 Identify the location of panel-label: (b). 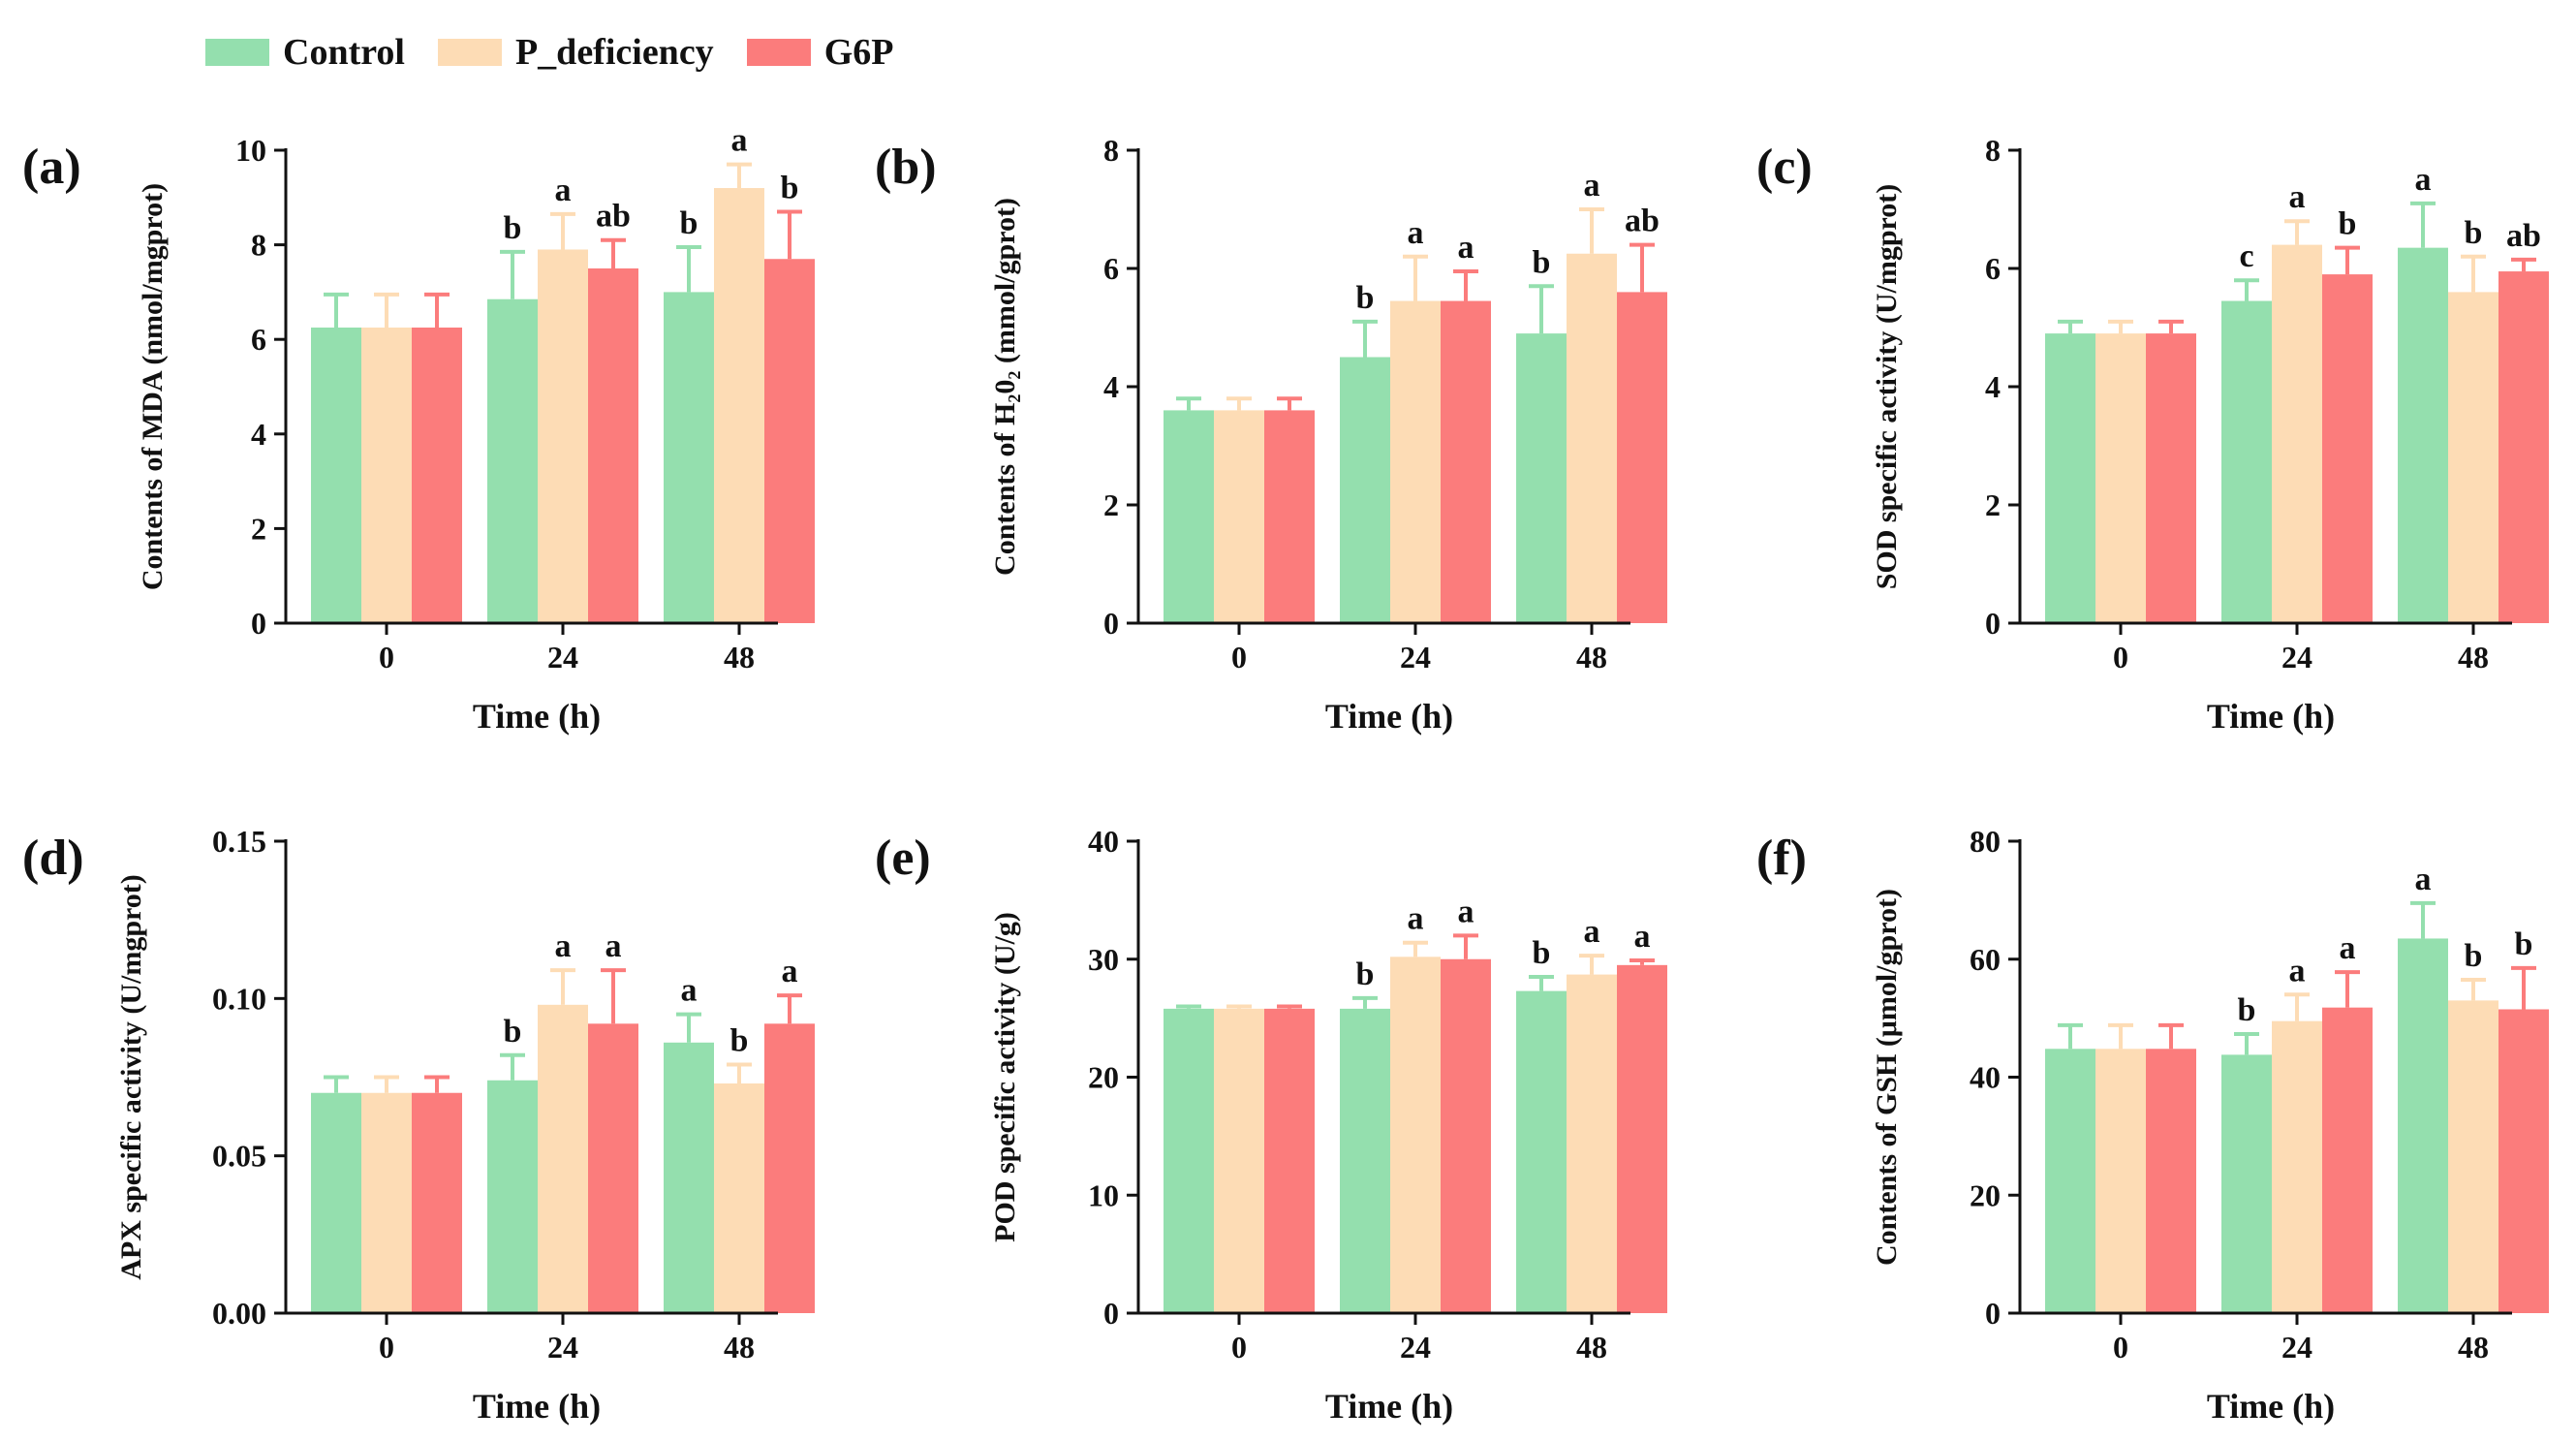
(906, 167).